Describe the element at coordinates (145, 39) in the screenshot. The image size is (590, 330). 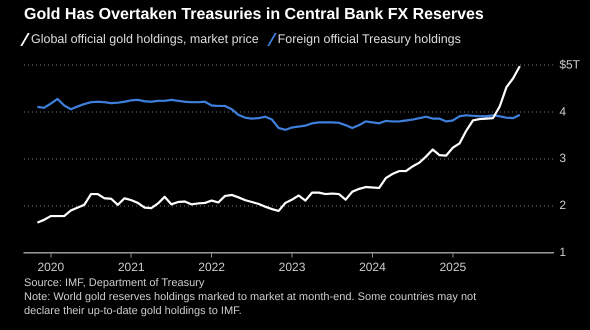
I see `legend-label: Global official gold holdings, market price` at that location.